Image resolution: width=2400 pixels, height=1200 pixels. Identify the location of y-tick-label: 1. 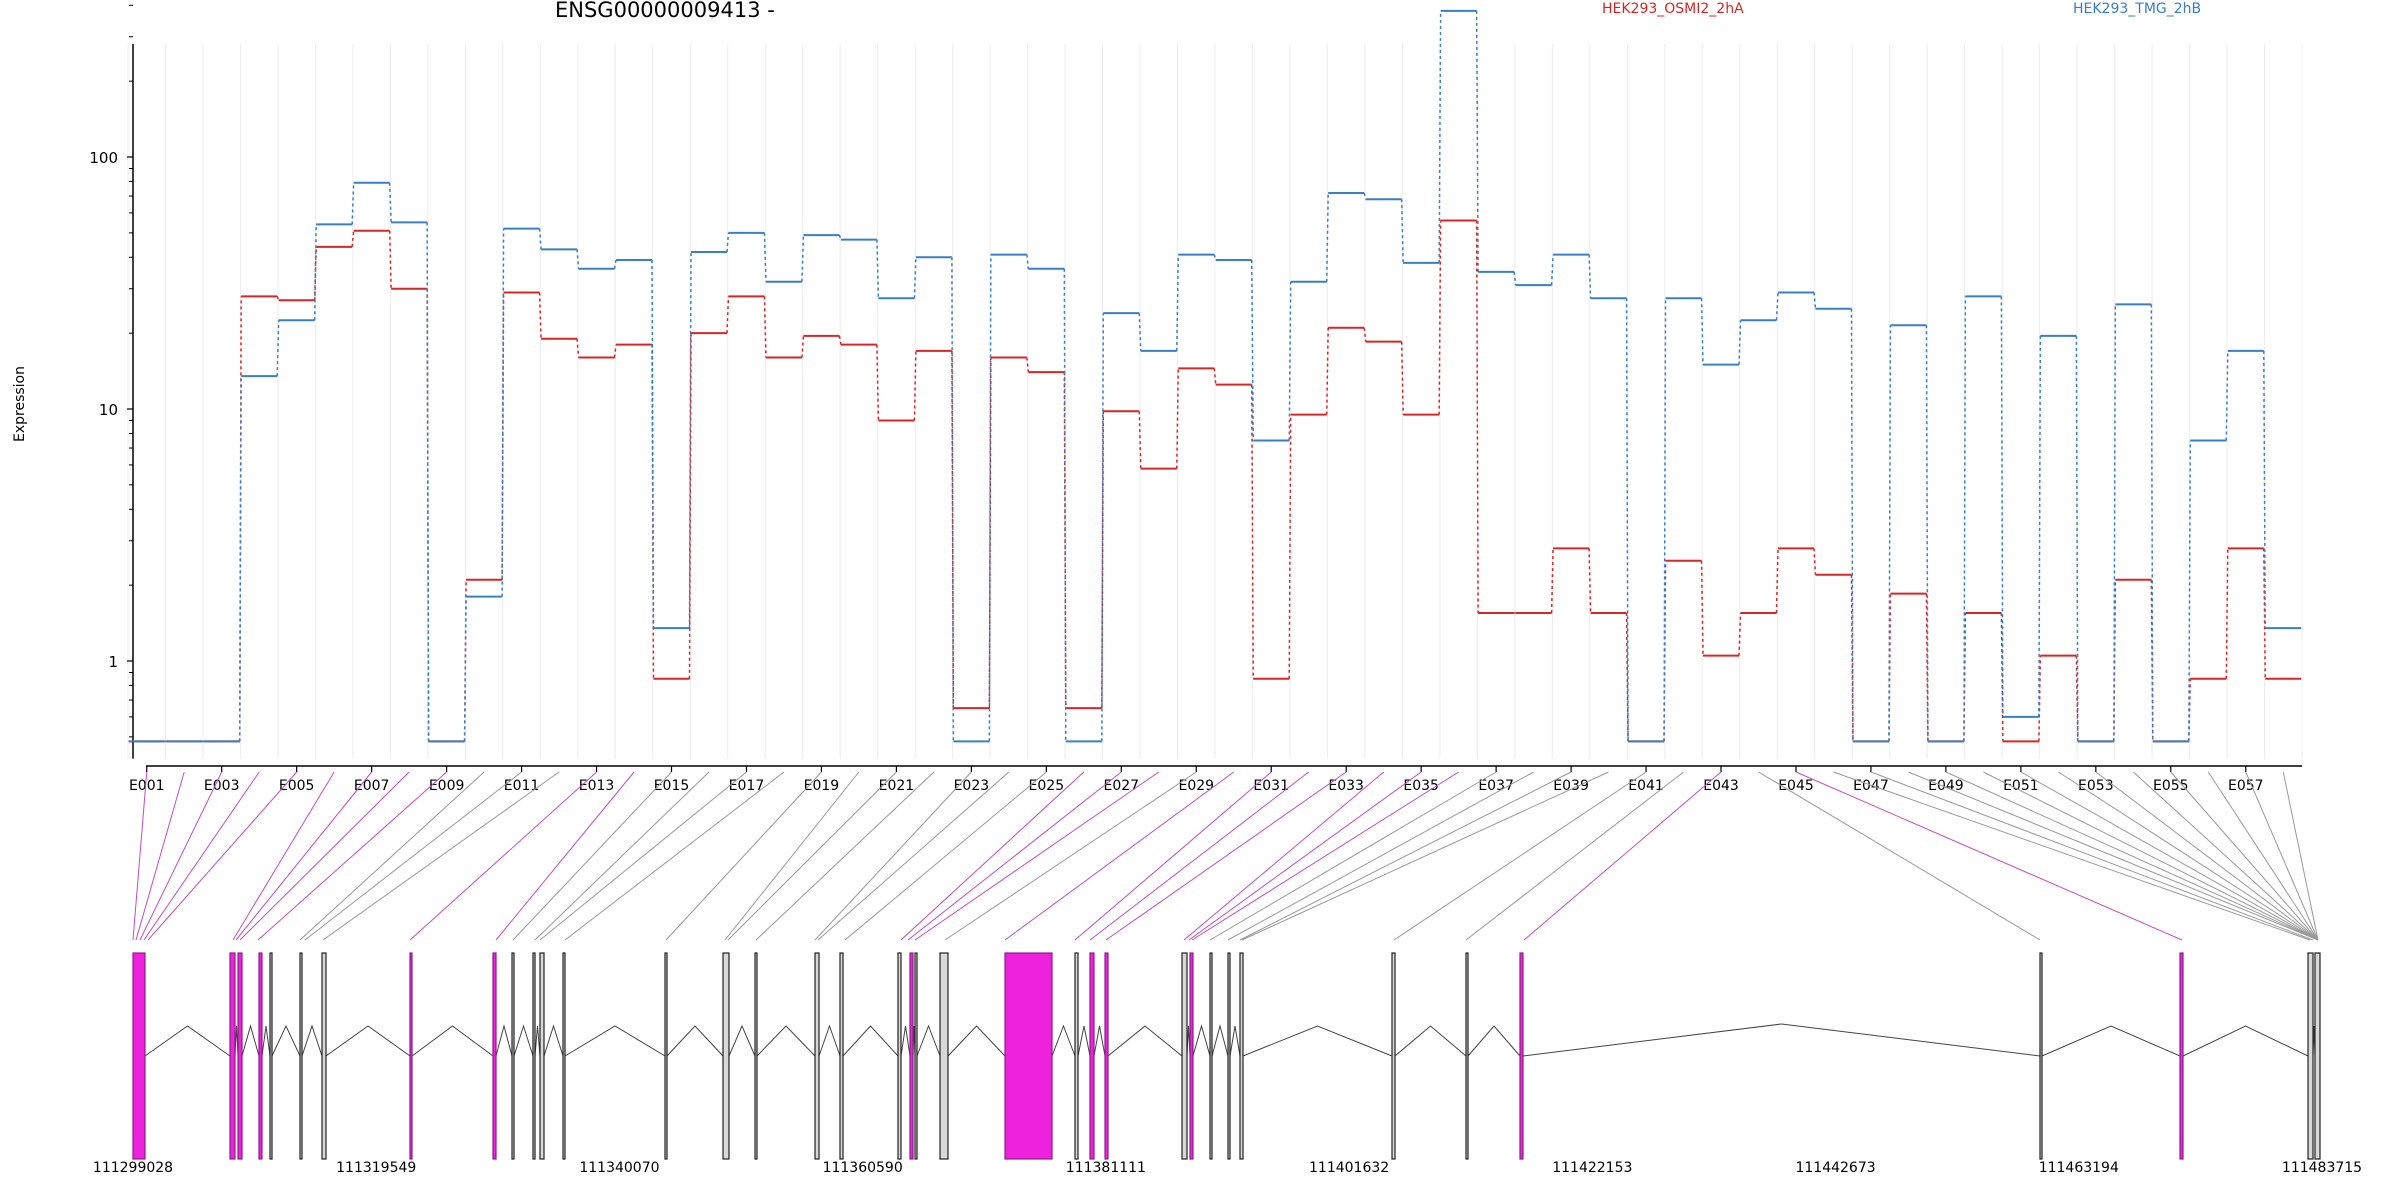
(113, 662).